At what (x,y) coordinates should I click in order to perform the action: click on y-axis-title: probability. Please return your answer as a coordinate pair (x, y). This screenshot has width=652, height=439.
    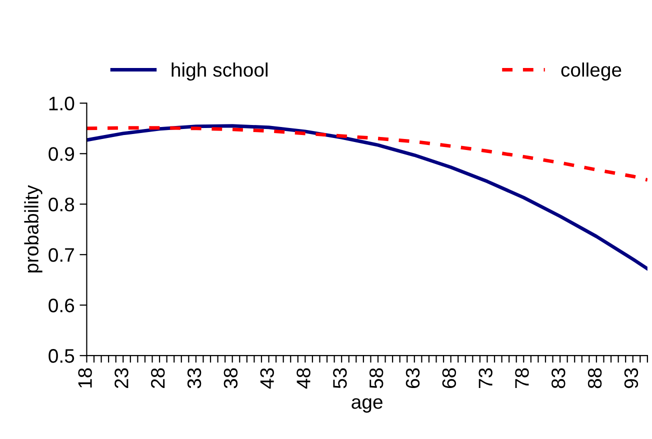
    Looking at the image, I should click on (33, 228).